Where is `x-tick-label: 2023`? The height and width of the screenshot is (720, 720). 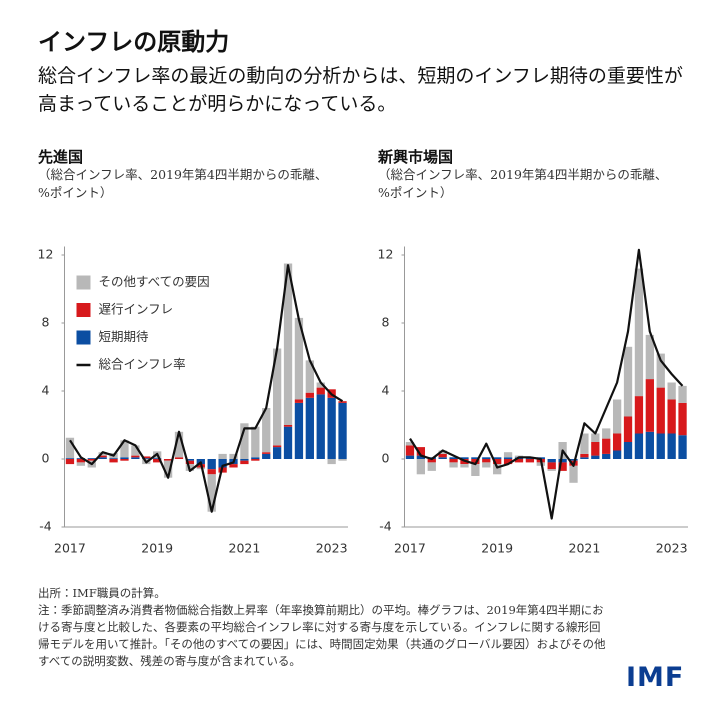 x-tick-label: 2023 is located at coordinates (672, 548).